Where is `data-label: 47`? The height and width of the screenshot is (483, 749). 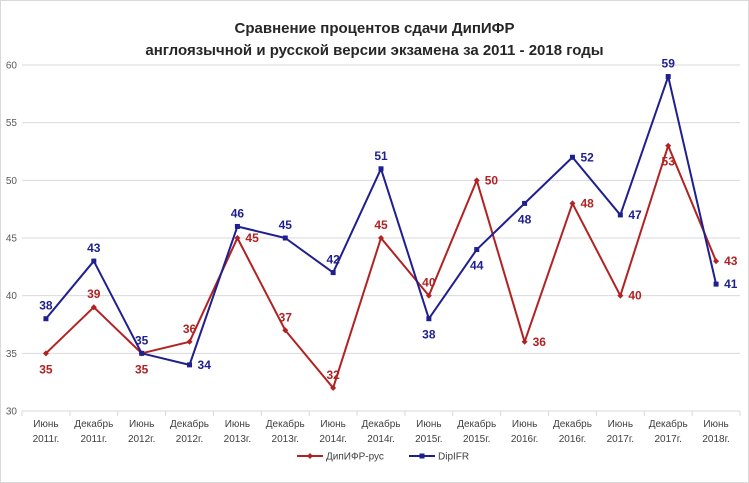 data-label: 47 is located at coordinates (635, 215).